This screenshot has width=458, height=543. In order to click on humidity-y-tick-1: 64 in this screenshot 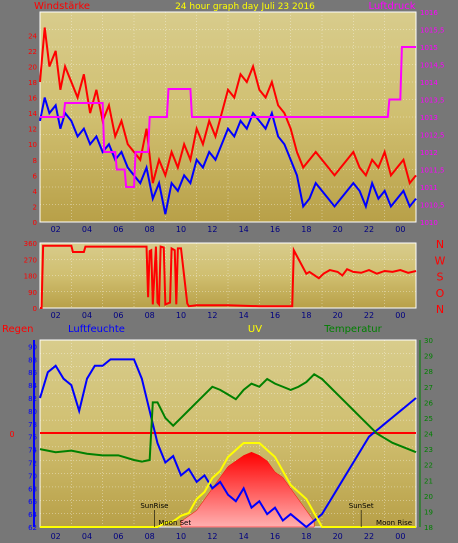, I will do `click(32, 515)`.